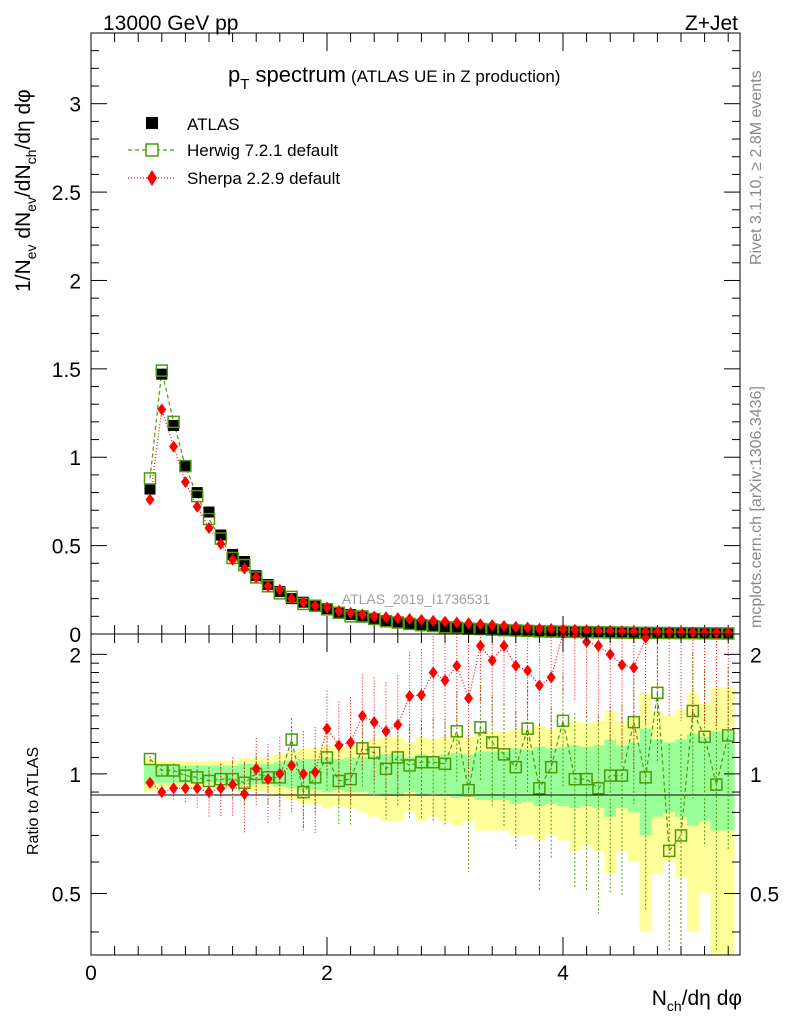  Describe the element at coordinates (66, 547) in the screenshot. I see `main-ytick-label: 0.5` at that location.